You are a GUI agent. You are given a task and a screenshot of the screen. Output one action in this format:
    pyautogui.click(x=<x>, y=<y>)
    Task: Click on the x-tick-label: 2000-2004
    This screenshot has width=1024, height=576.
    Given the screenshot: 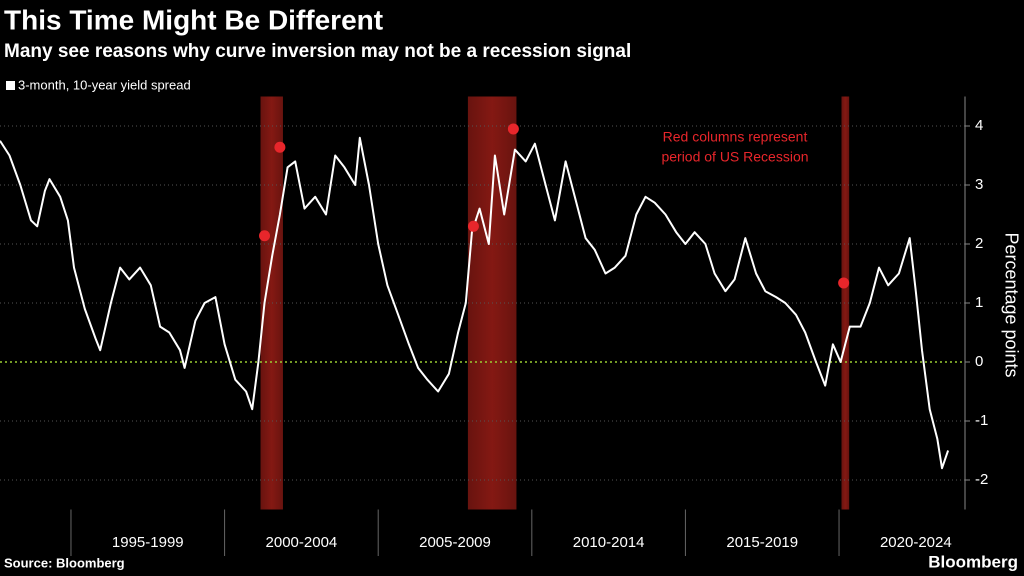 What is the action you would take?
    pyautogui.click(x=302, y=542)
    